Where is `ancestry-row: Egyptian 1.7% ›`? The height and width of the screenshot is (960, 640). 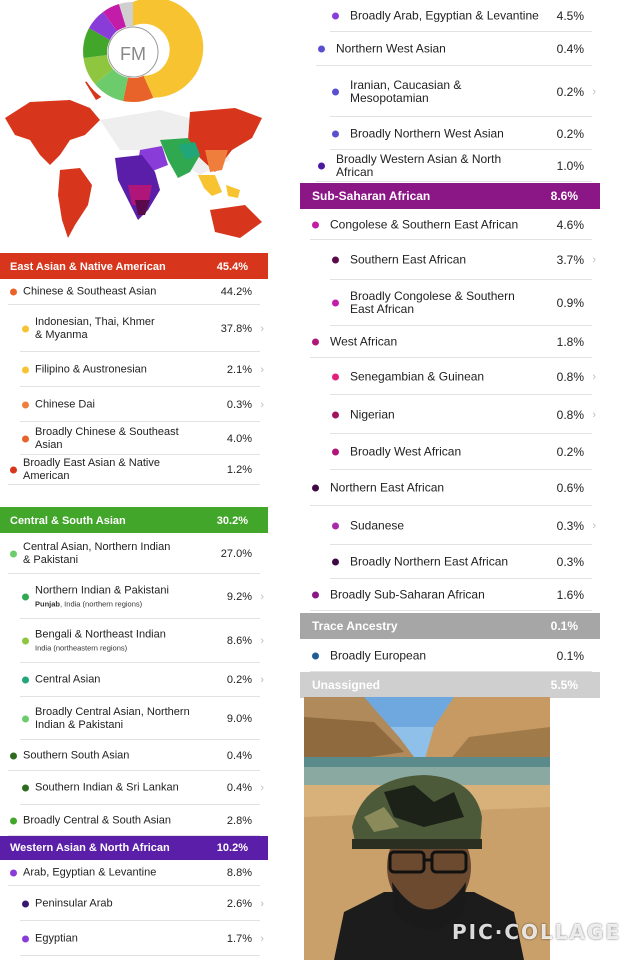 ancestry-row: Egyptian 1.7% › is located at coordinates (134, 938).